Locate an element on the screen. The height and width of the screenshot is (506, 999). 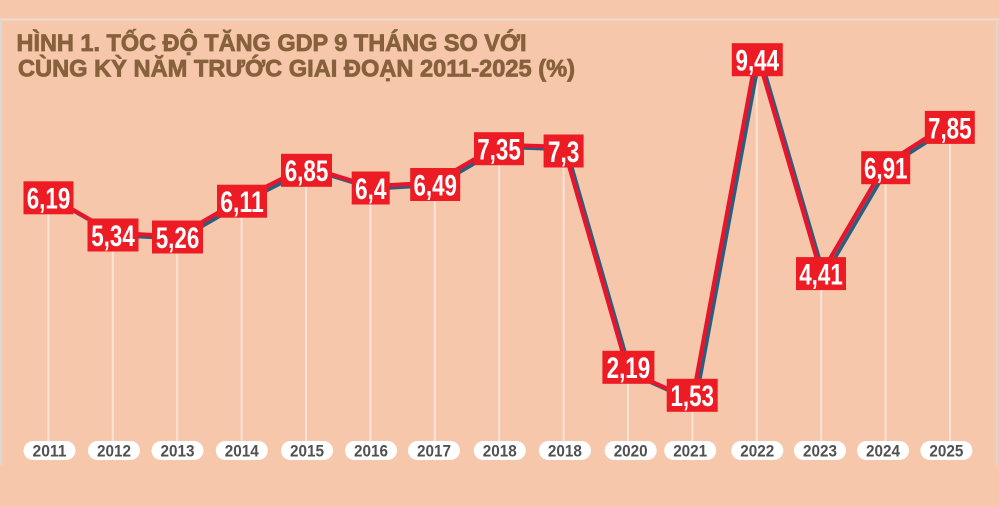
svg-text: 7,85 is located at coordinates (950, 128).